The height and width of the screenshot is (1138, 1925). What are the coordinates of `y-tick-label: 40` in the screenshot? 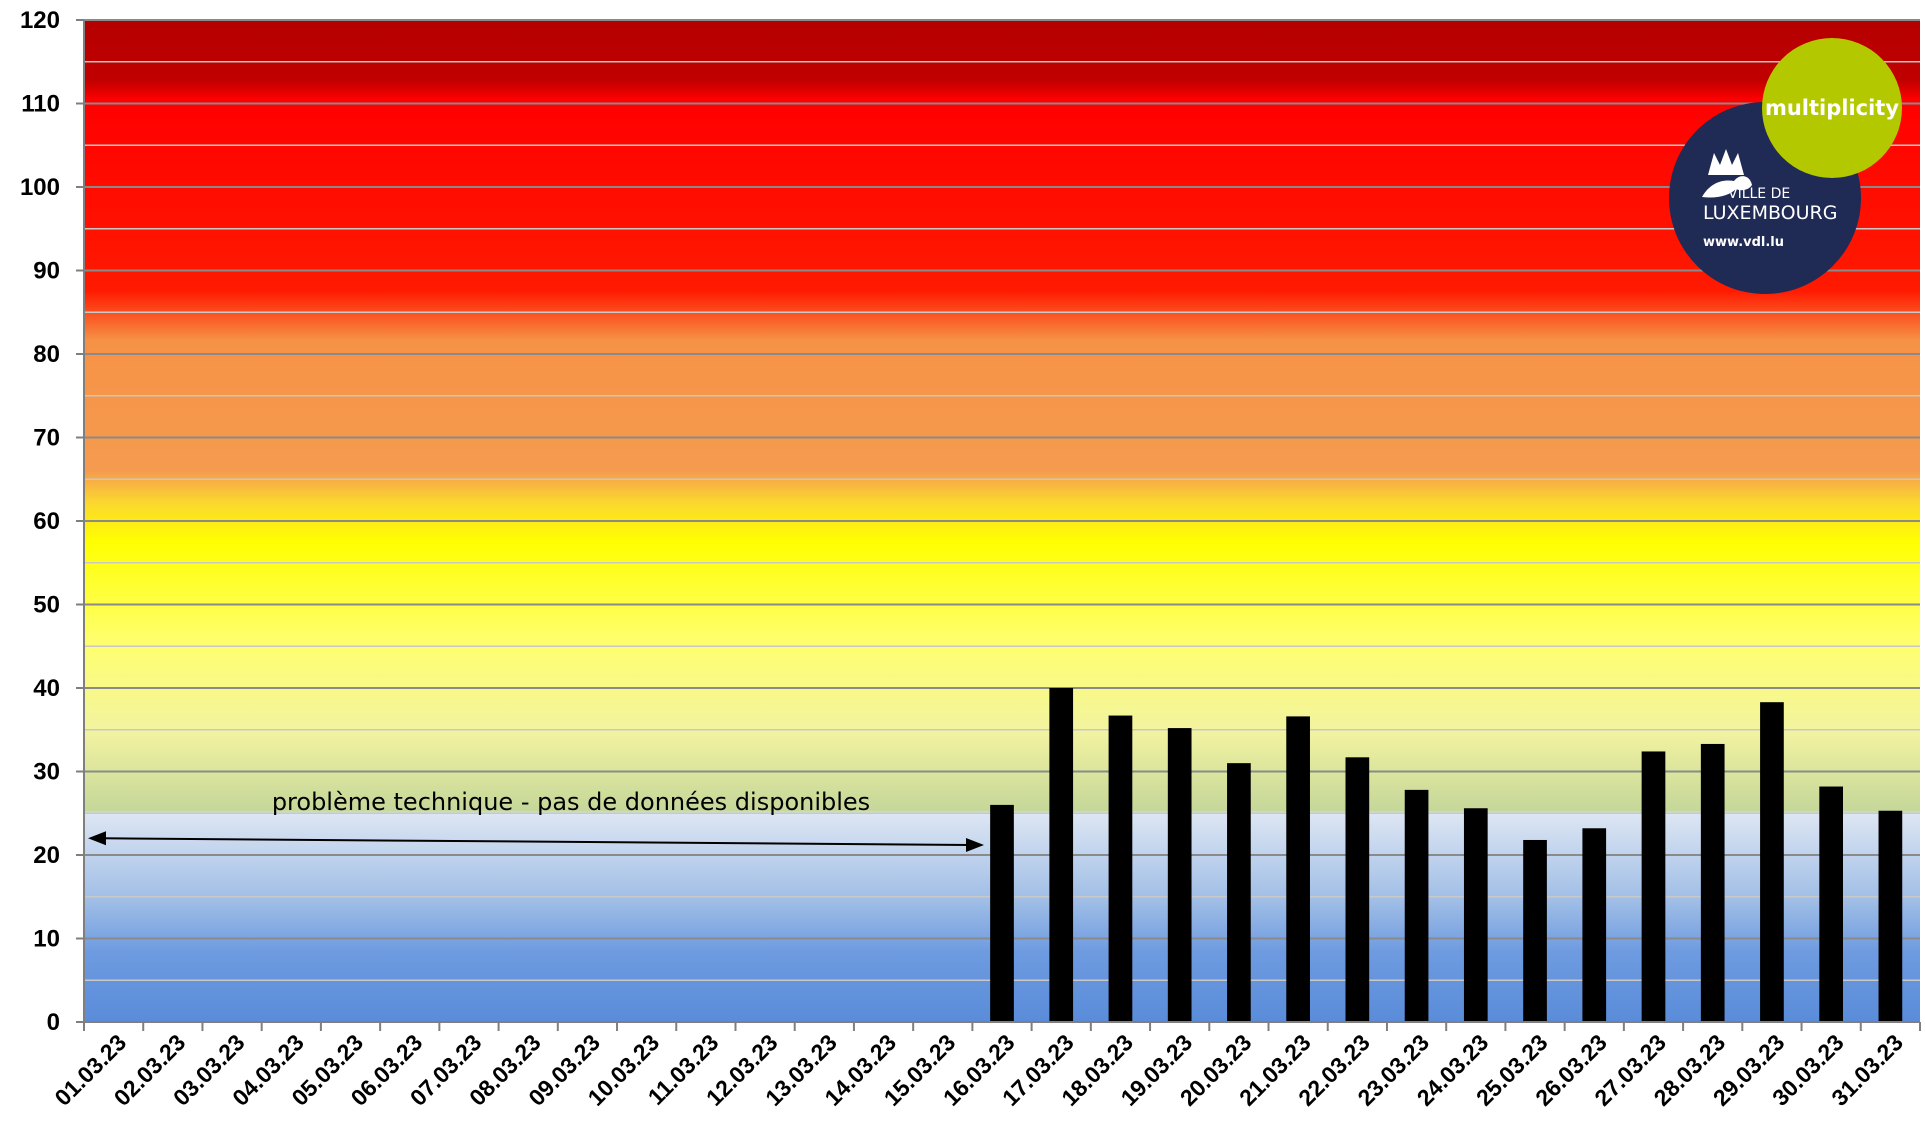 It's located at (46, 688).